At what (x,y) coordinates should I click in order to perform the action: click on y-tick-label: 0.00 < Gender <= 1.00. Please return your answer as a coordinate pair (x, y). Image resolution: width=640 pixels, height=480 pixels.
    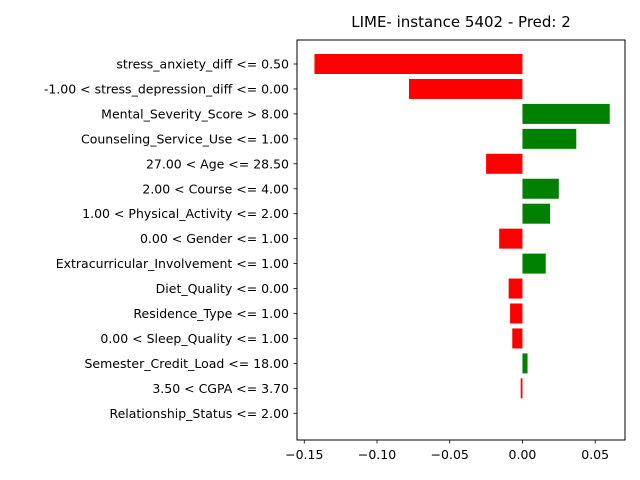
    Looking at the image, I should click on (214, 238).